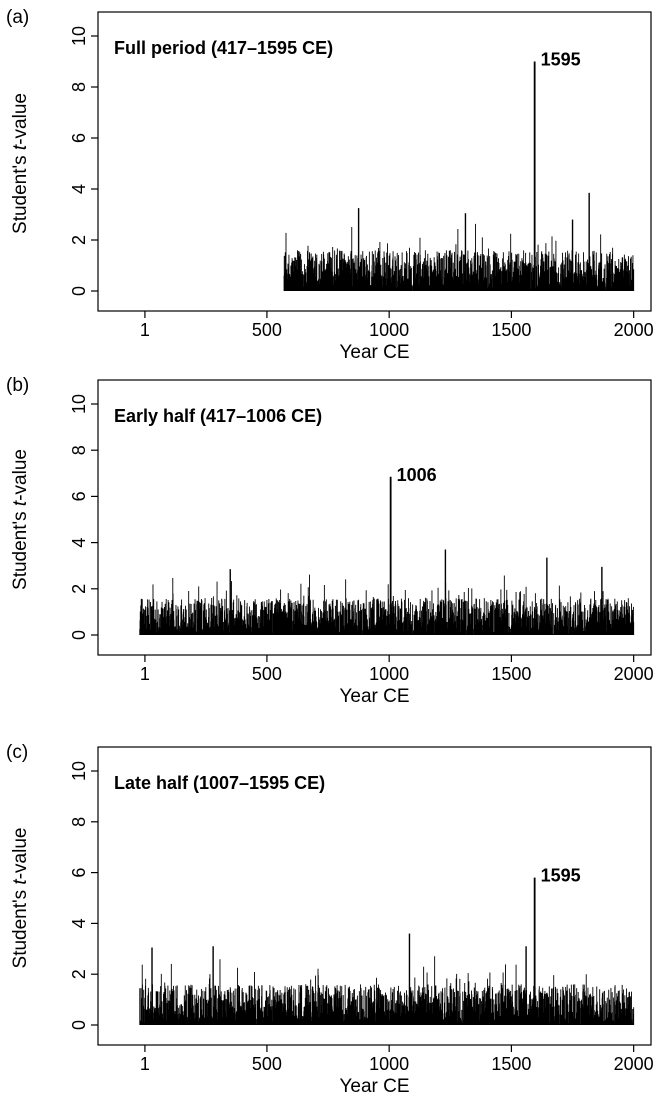  Describe the element at coordinates (17, 385) in the screenshot. I see `panel-letter: (b)` at that location.